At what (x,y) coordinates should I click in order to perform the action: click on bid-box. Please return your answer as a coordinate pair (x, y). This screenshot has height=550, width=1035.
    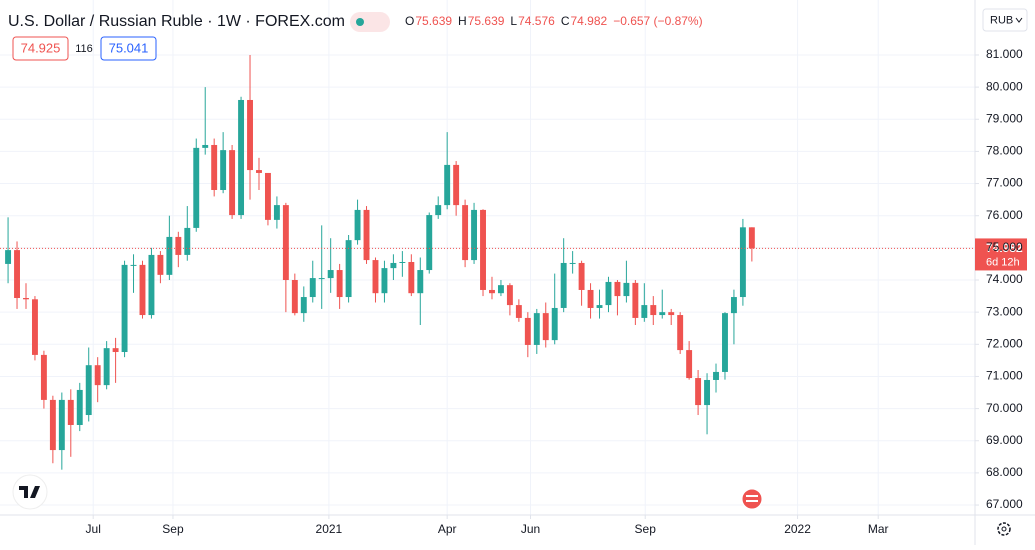
    Looking at the image, I should click on (40, 48).